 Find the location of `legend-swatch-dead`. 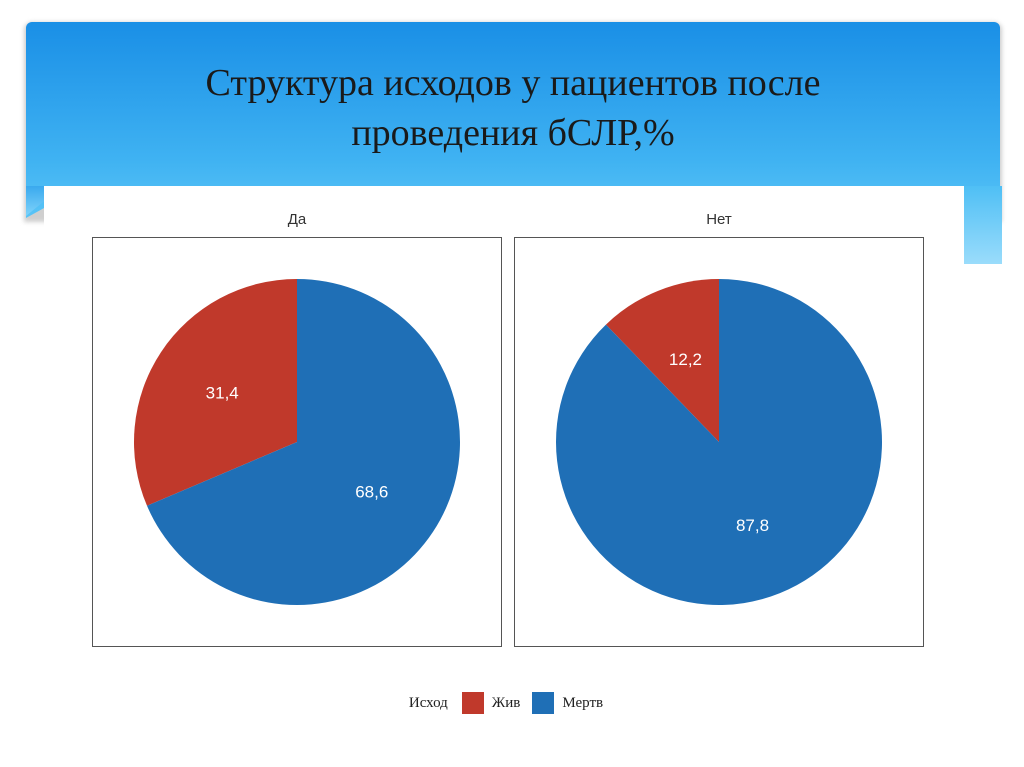

legend-swatch-dead is located at coordinates (543, 703).